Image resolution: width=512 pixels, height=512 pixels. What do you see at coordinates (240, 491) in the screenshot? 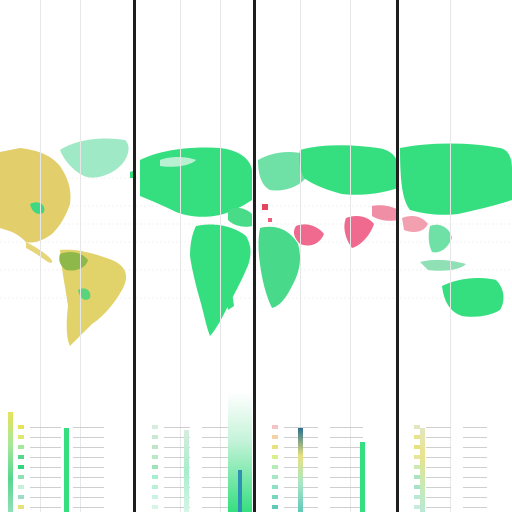
I see `panel-2-blue-strip` at bounding box center [240, 491].